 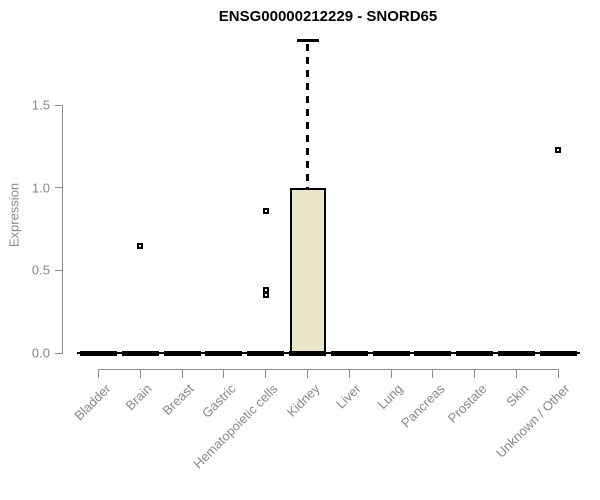 I want to click on y-tick-label: 0.5, so click(x=40, y=270).